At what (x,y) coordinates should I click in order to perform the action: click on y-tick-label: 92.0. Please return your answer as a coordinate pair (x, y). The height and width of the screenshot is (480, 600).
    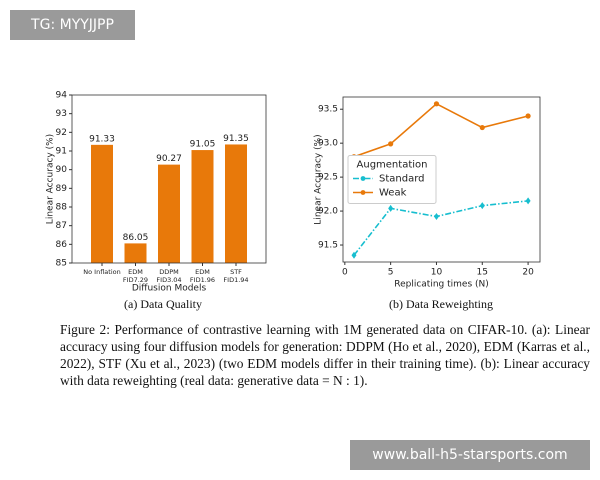
    Looking at the image, I should click on (328, 212).